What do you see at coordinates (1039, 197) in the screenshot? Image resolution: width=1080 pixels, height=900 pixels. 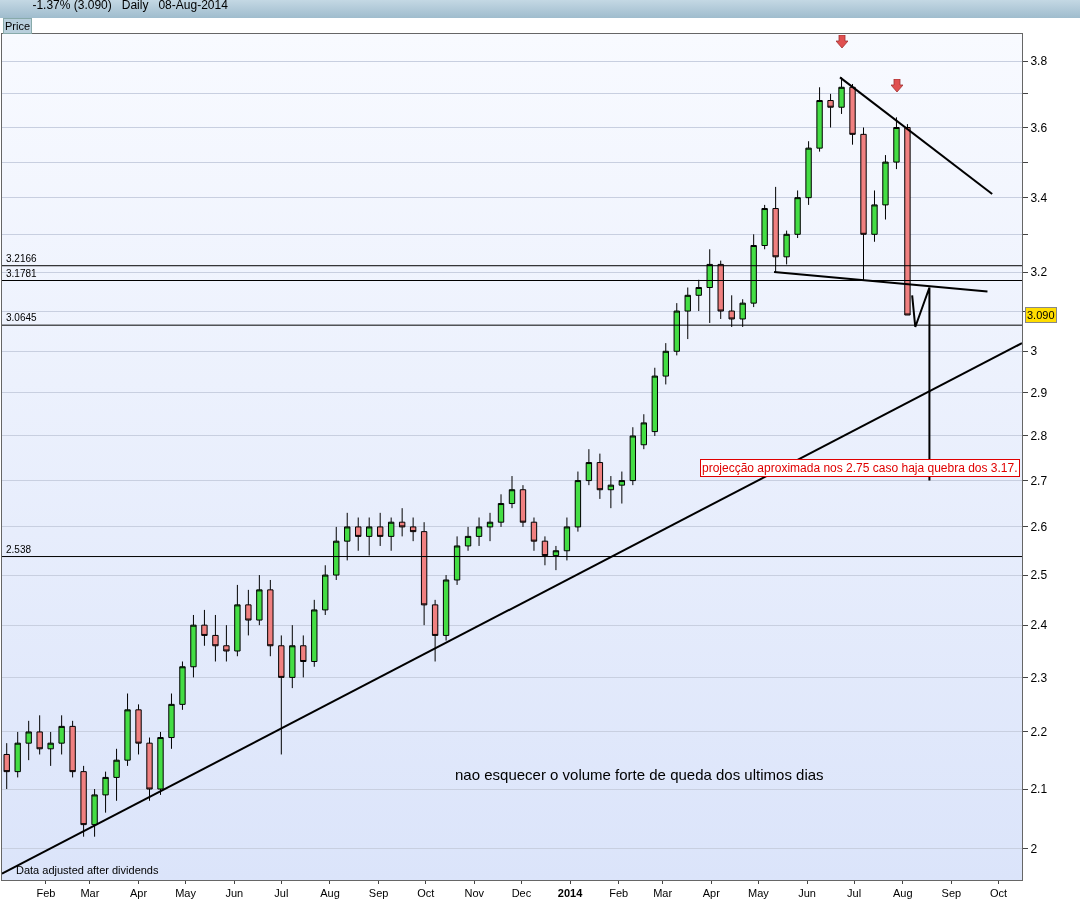 I see `y-tick-label: 3.4` at bounding box center [1039, 197].